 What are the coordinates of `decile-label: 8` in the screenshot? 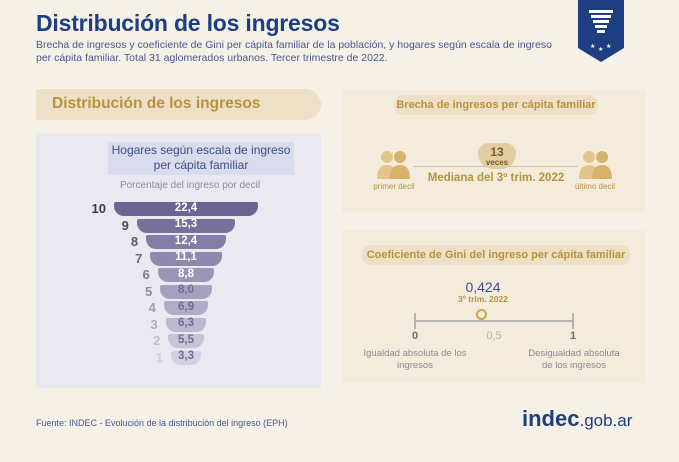 It's located at (134, 241).